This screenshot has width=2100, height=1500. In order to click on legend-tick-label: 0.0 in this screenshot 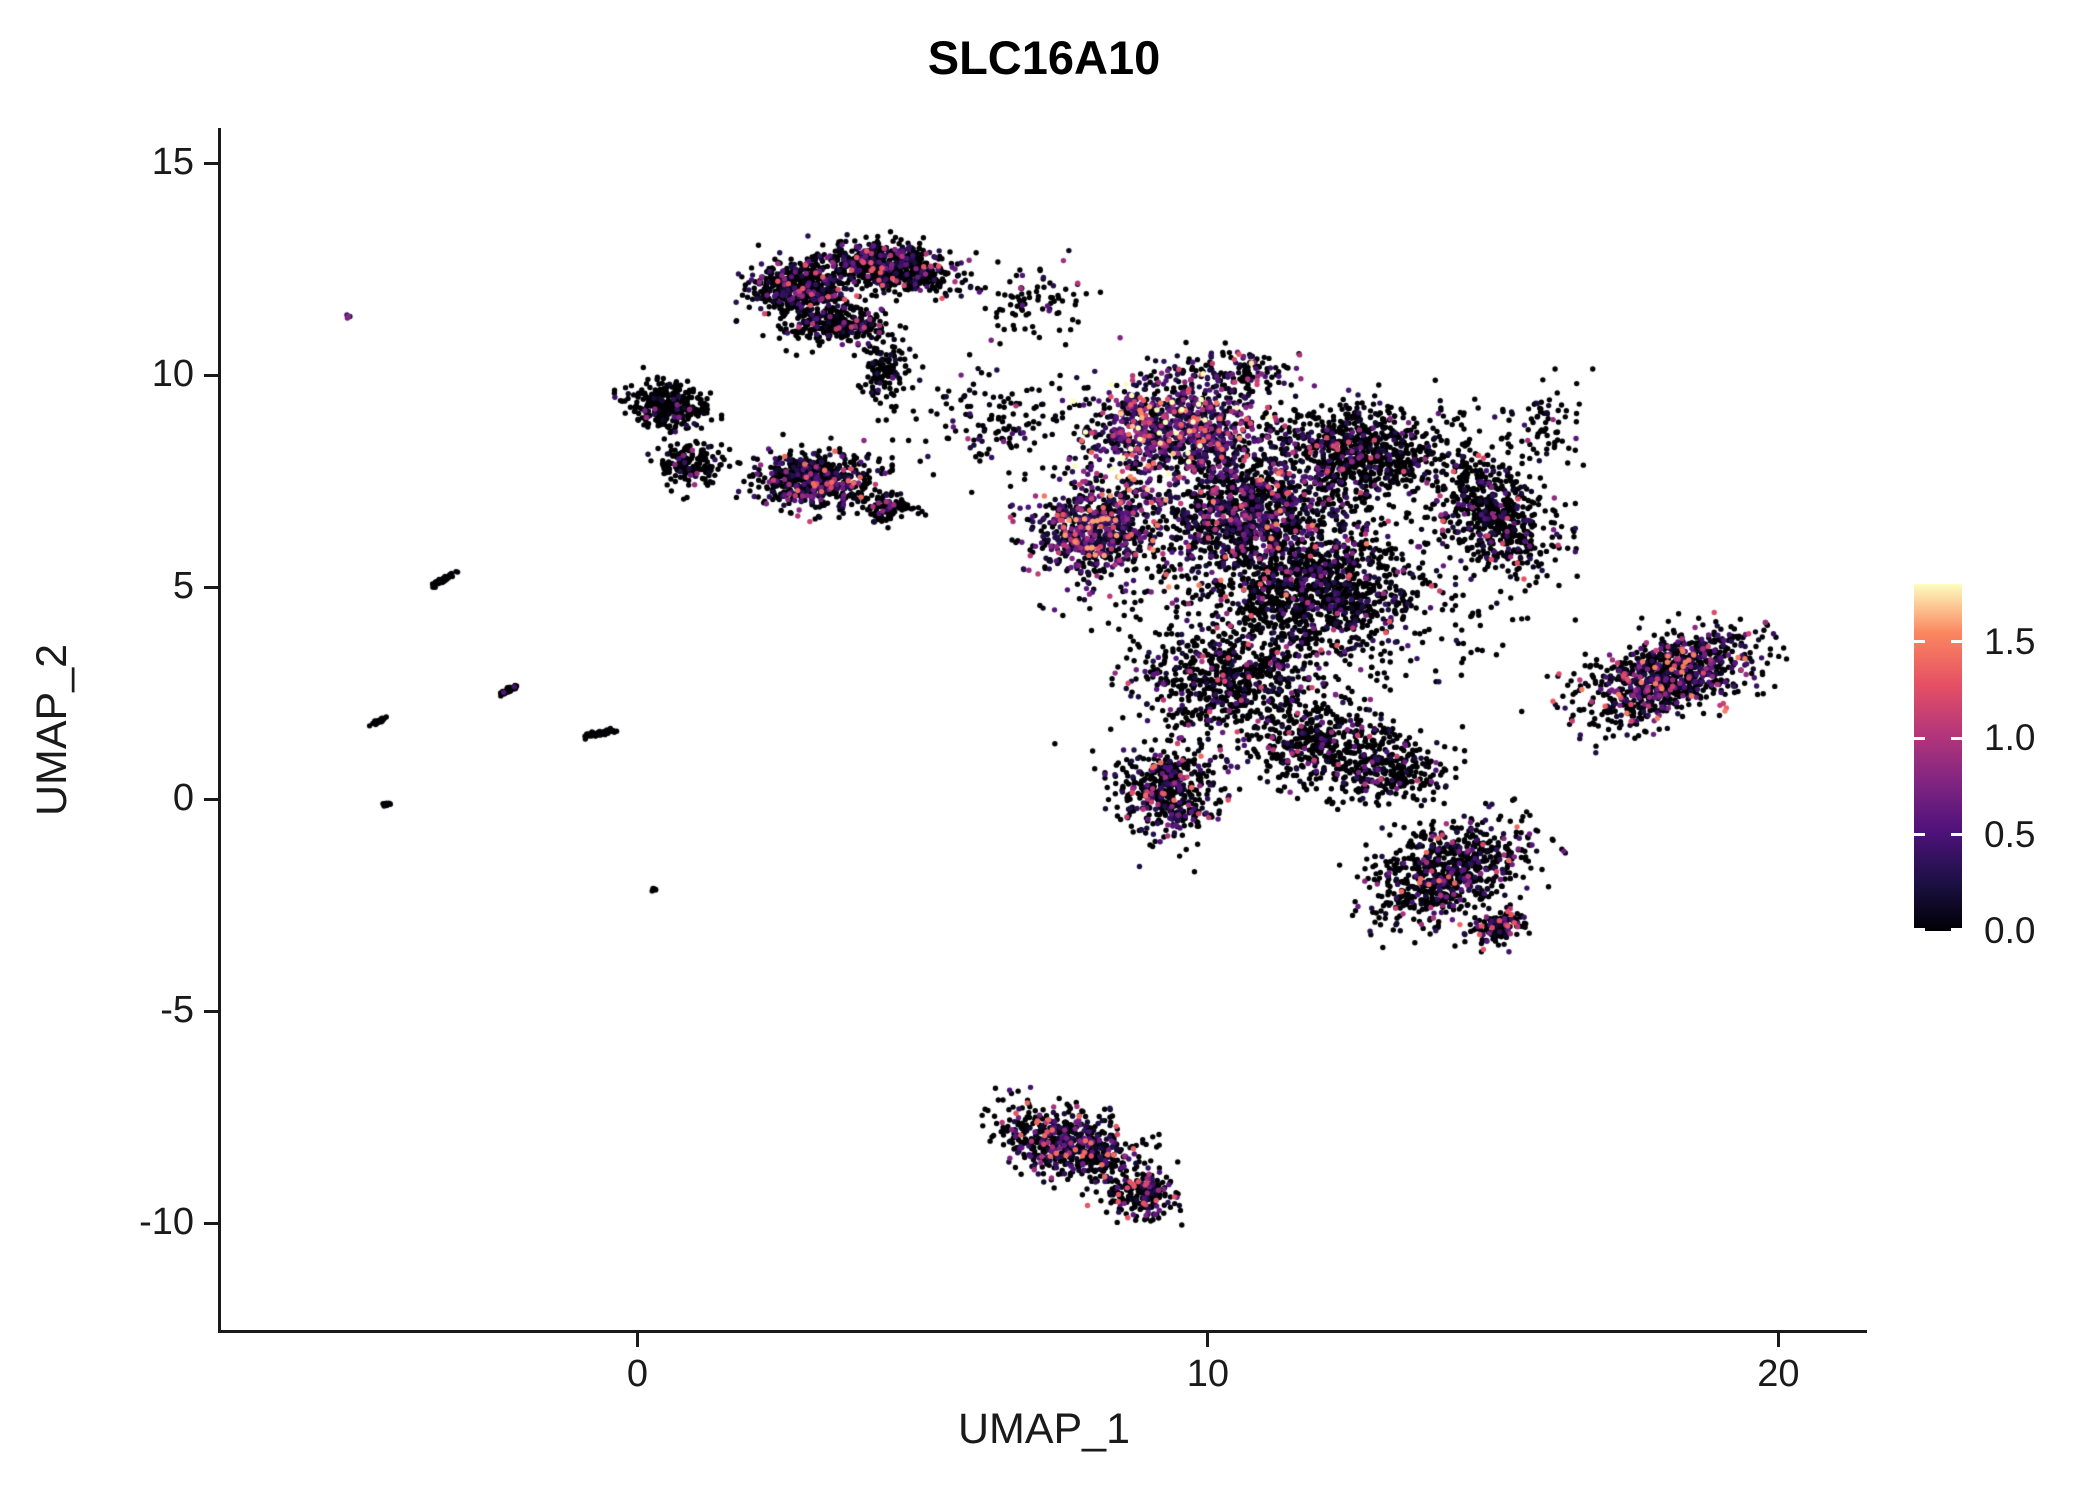, I will do `click(2010, 930)`.